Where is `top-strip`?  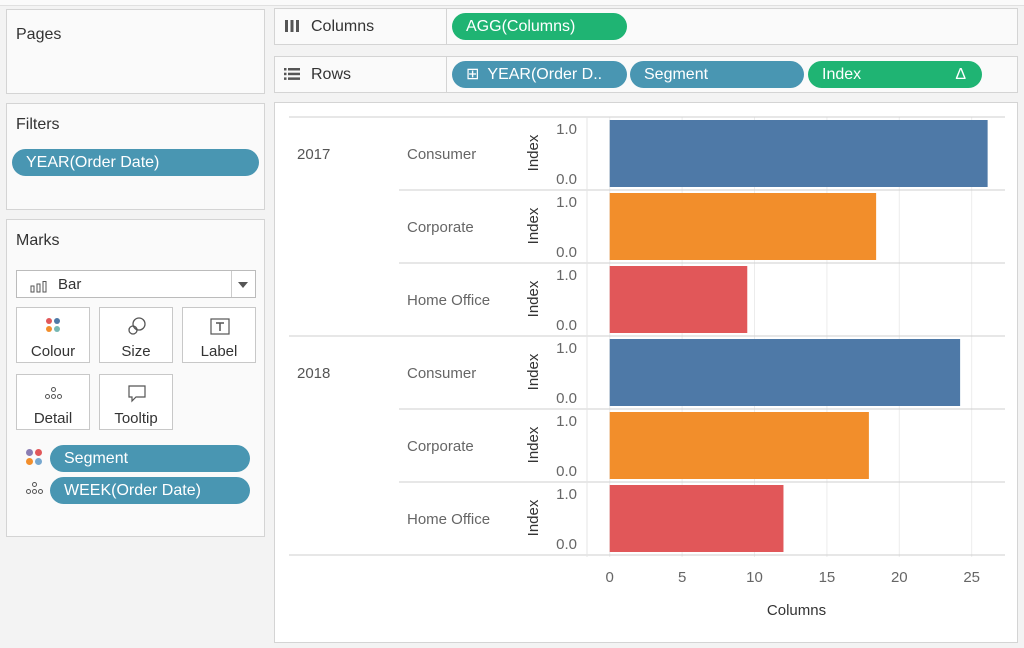
top-strip is located at coordinates (512, 3).